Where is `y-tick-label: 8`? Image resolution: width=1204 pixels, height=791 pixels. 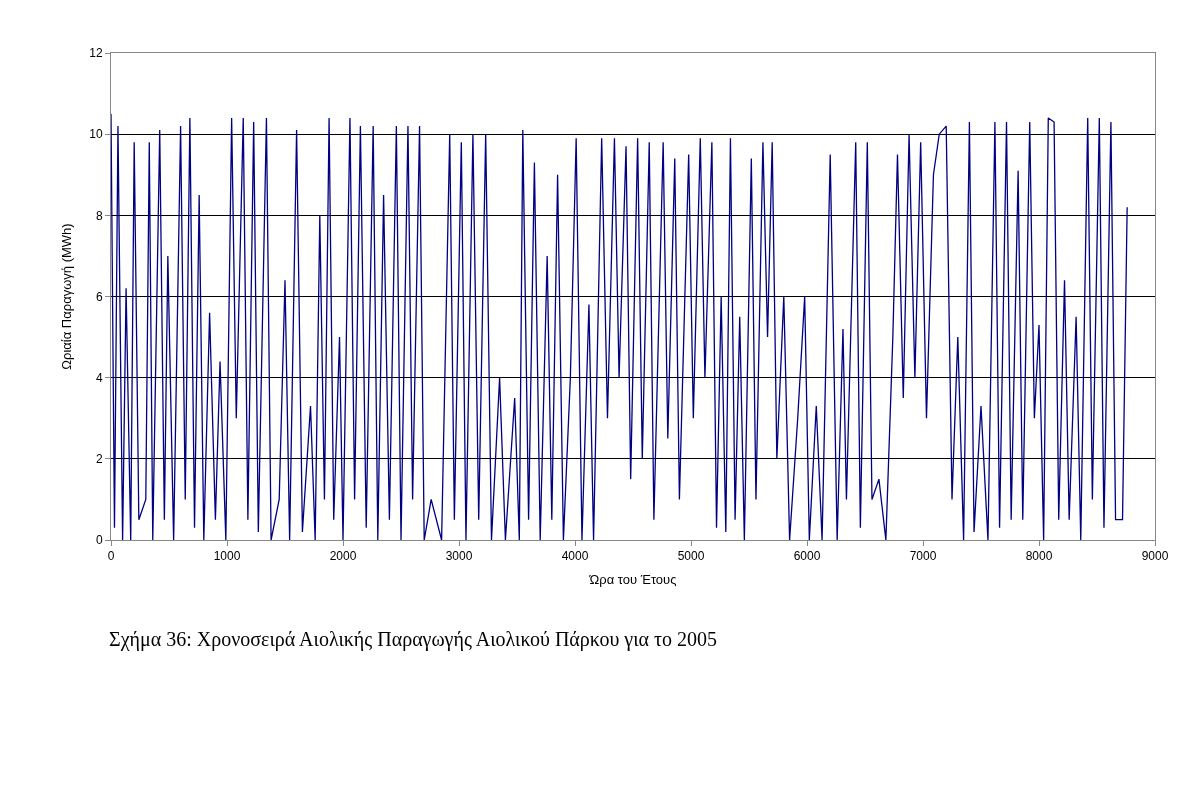
y-tick-label: 8 is located at coordinates (99, 215).